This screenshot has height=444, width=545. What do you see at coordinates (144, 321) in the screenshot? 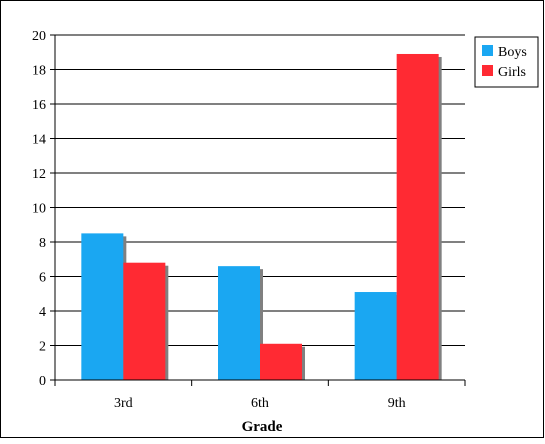
I see `bar-girls-3rd` at bounding box center [144, 321].